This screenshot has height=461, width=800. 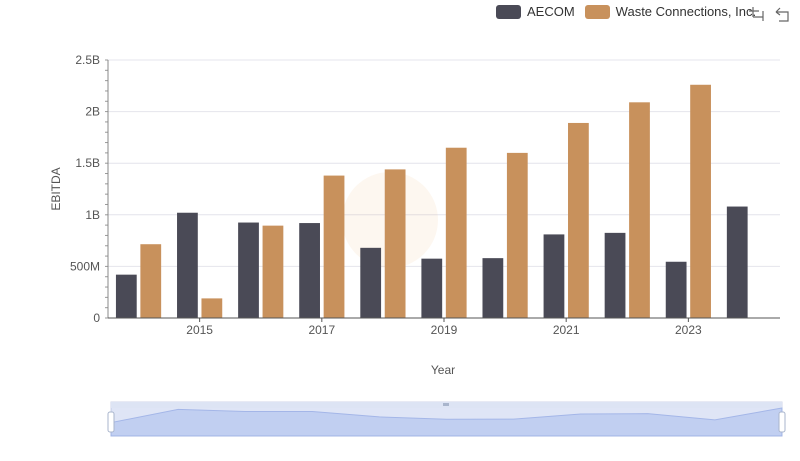 I want to click on bar-waste-connections-2023, so click(x=700, y=201).